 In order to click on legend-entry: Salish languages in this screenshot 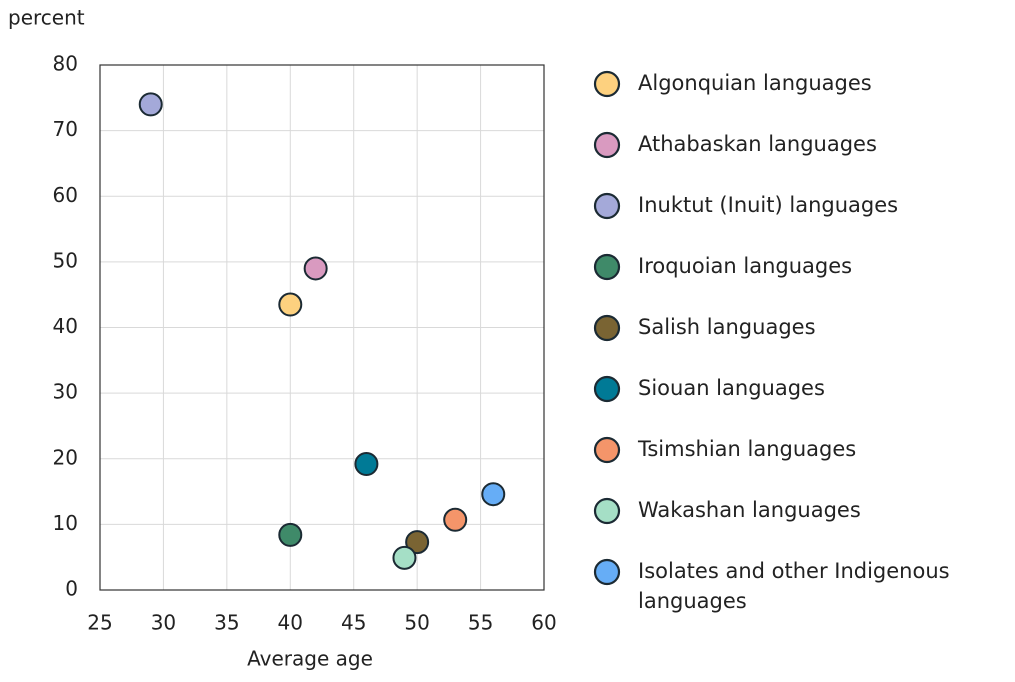, I will do `click(800, 342)`.